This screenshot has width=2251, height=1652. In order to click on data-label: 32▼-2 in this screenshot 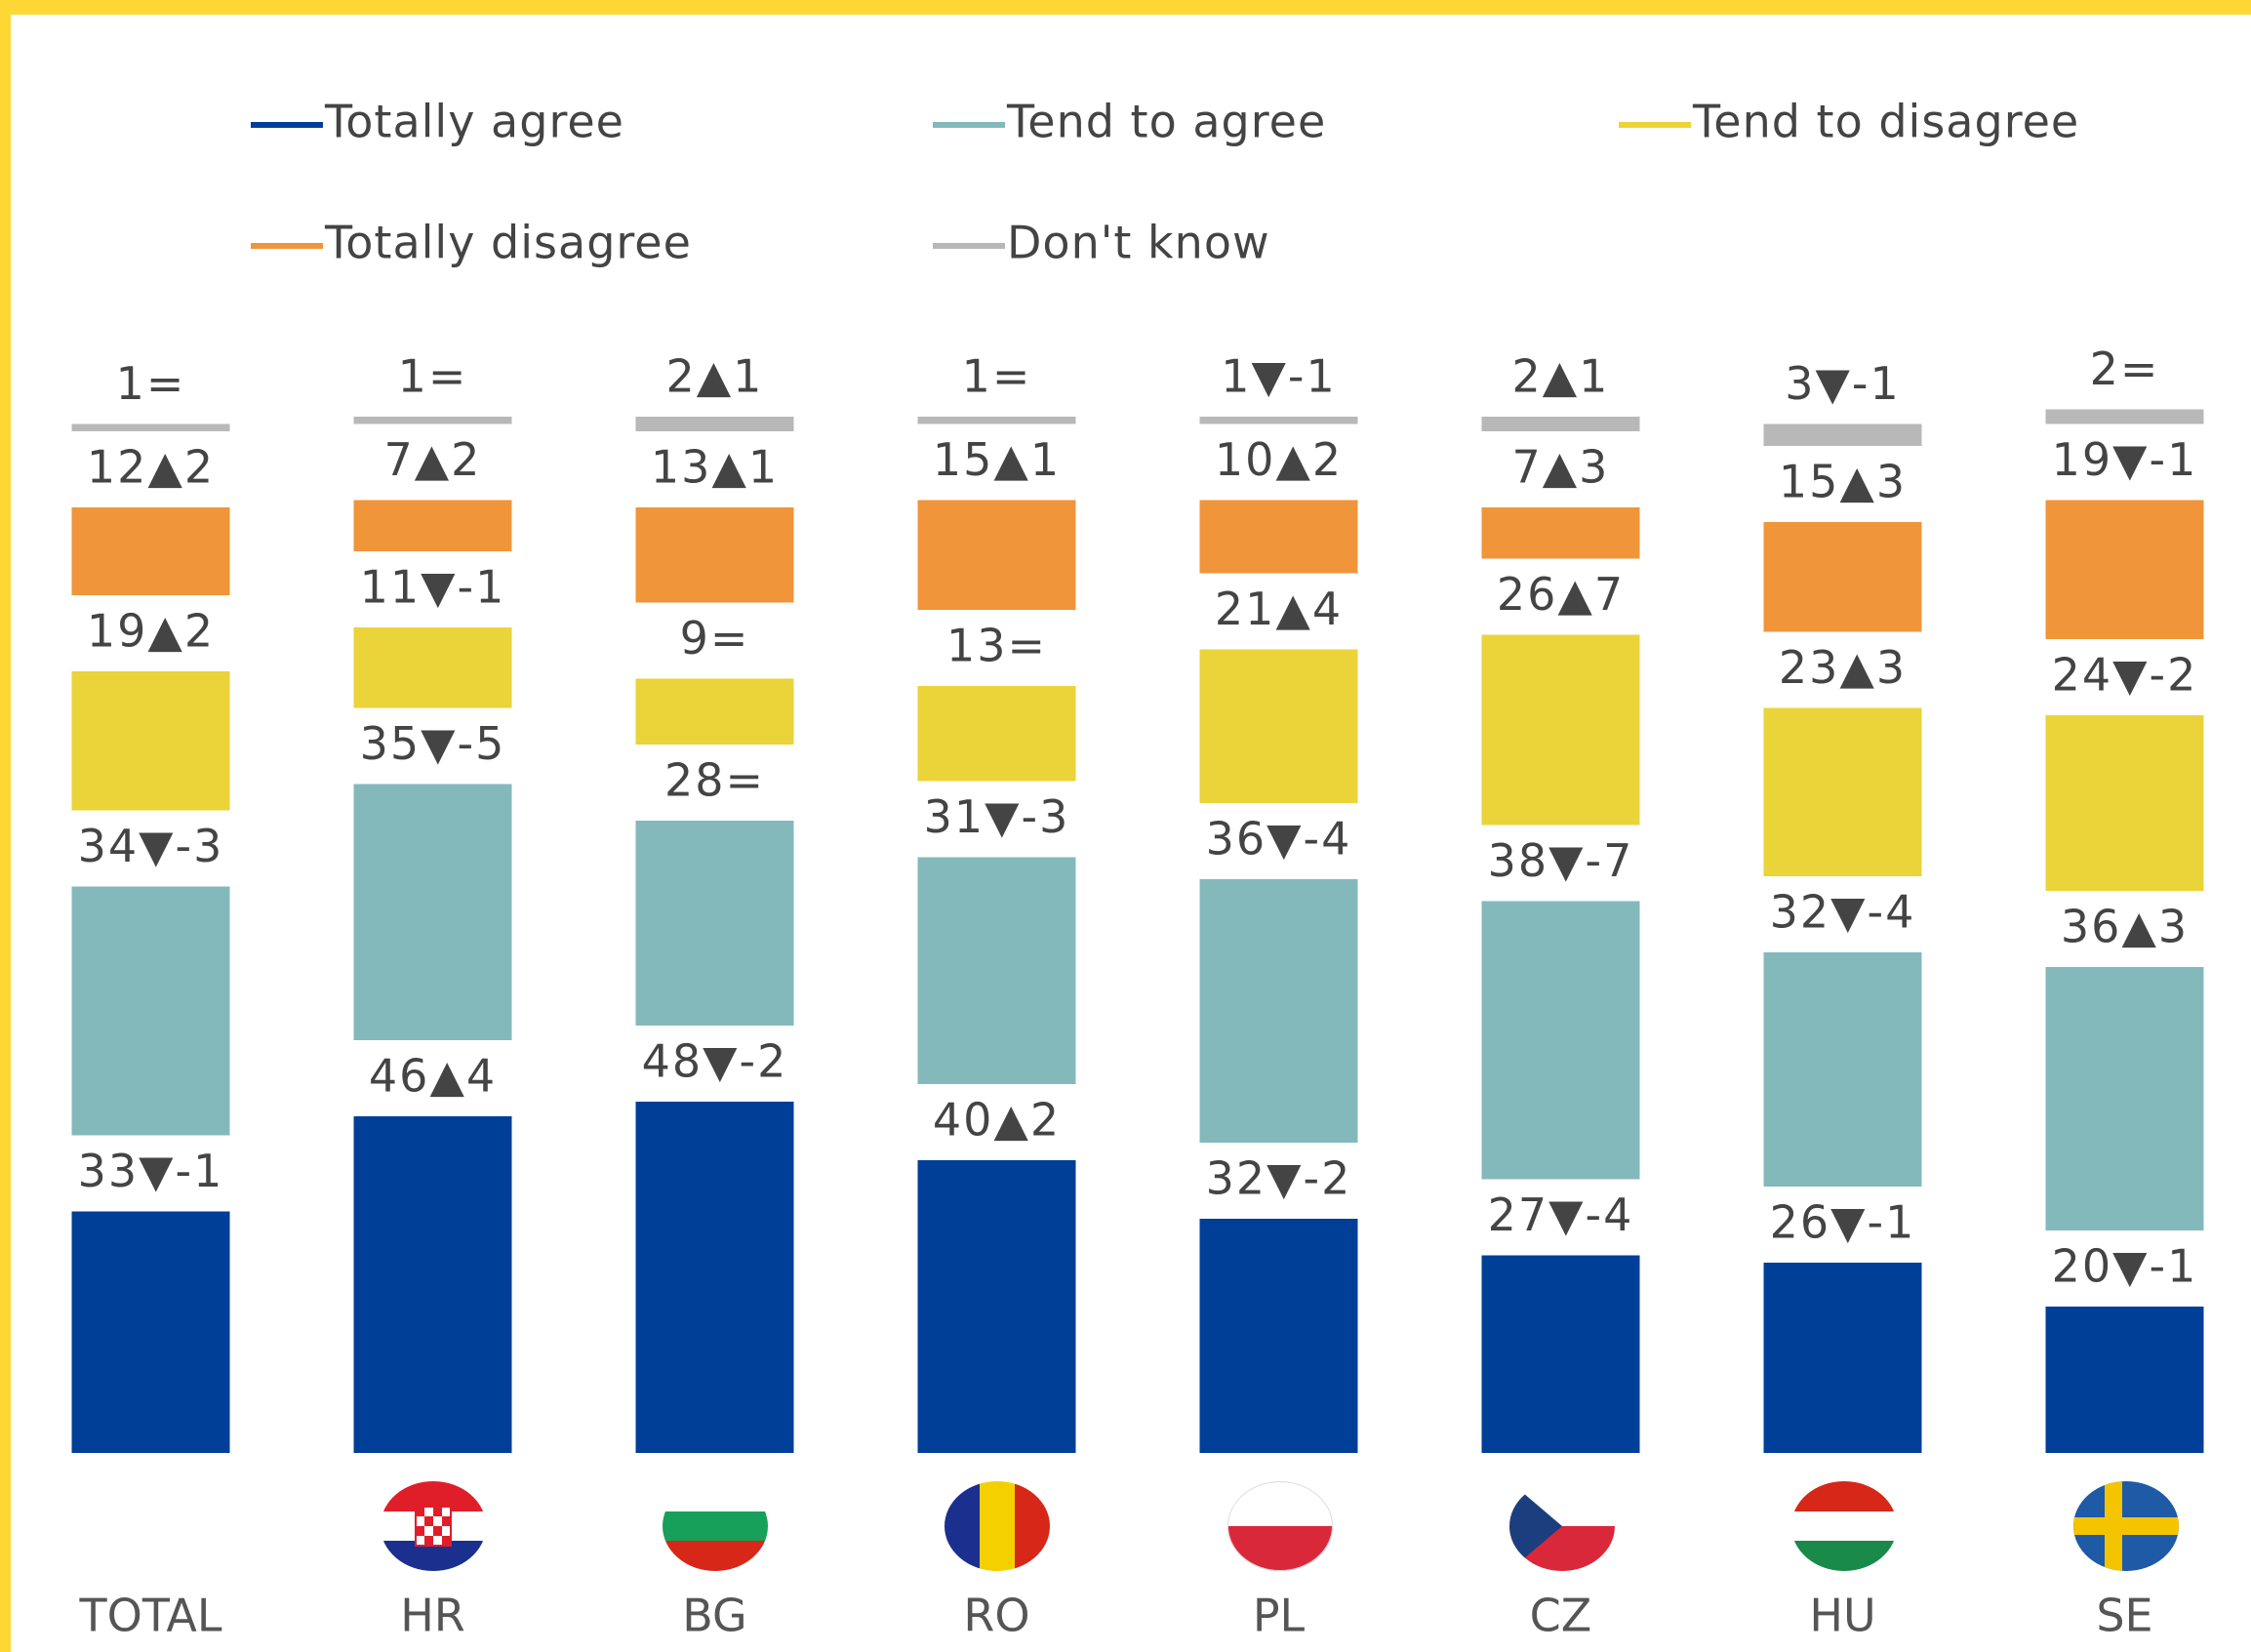, I will do `click(1279, 1178)`.